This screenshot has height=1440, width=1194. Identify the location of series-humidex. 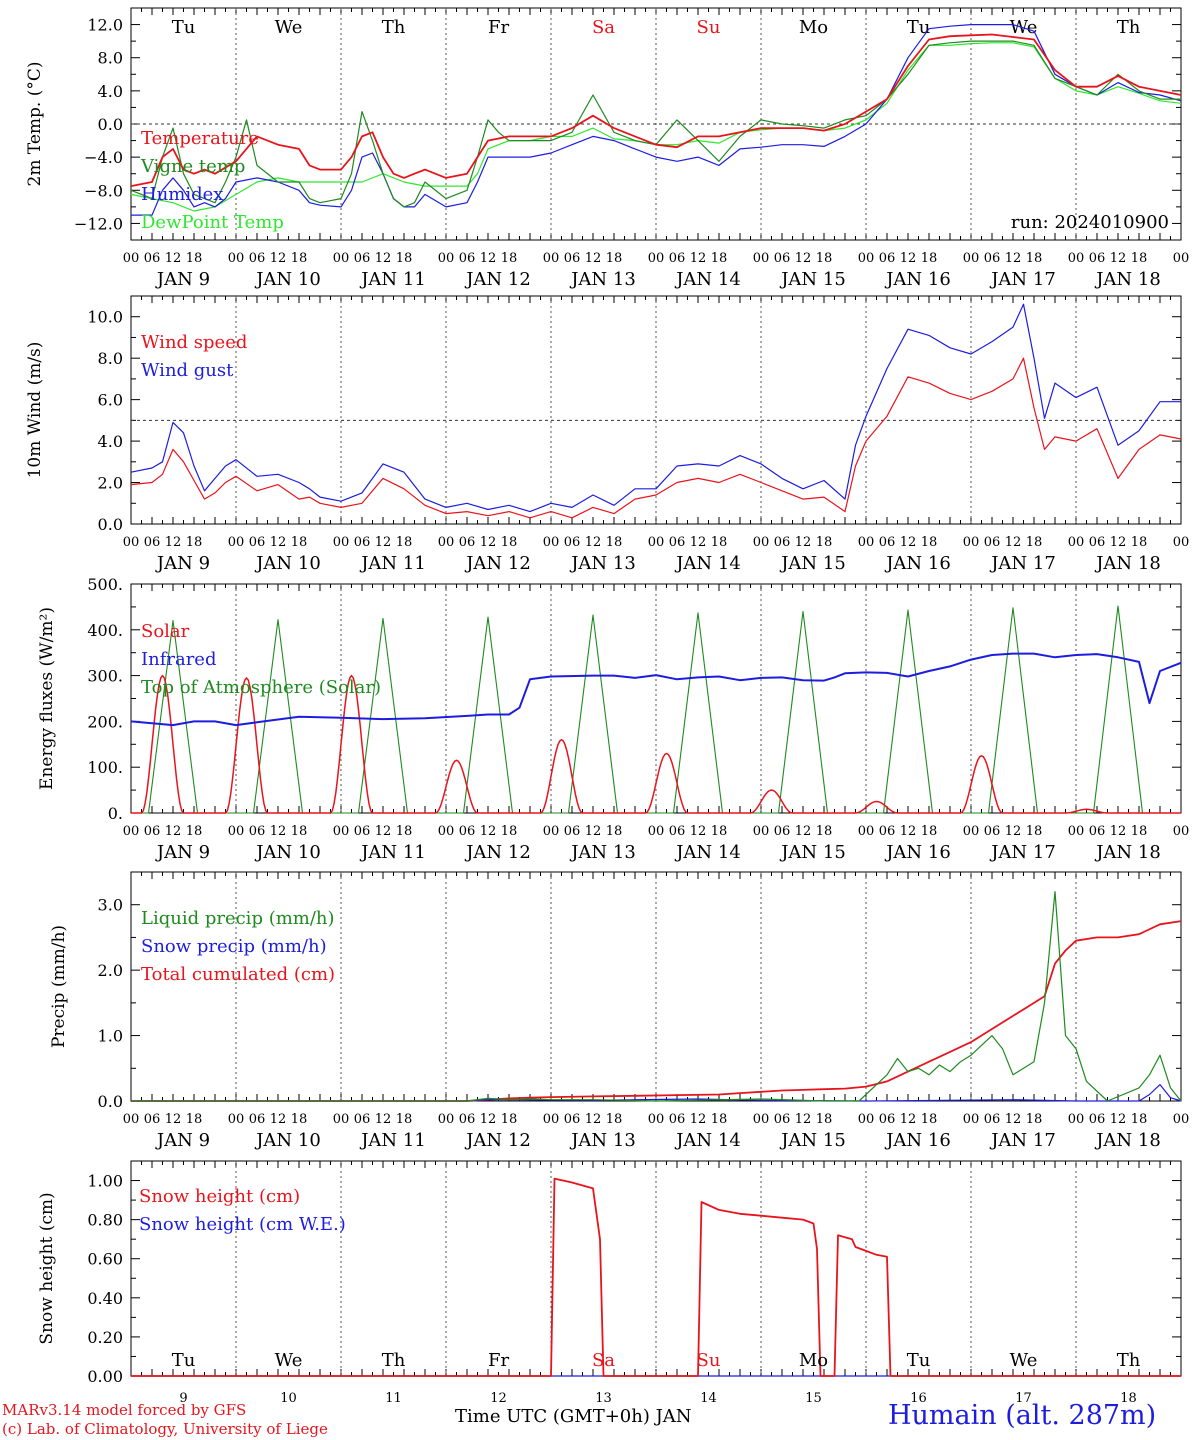
(656, 120).